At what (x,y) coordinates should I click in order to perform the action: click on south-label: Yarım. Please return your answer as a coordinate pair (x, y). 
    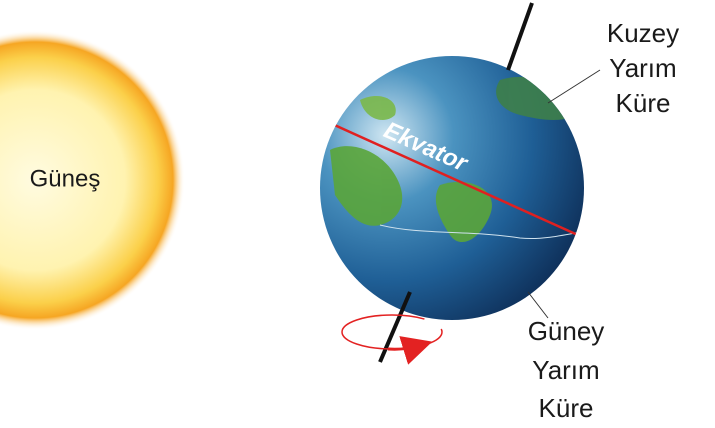
    Looking at the image, I should click on (565, 370).